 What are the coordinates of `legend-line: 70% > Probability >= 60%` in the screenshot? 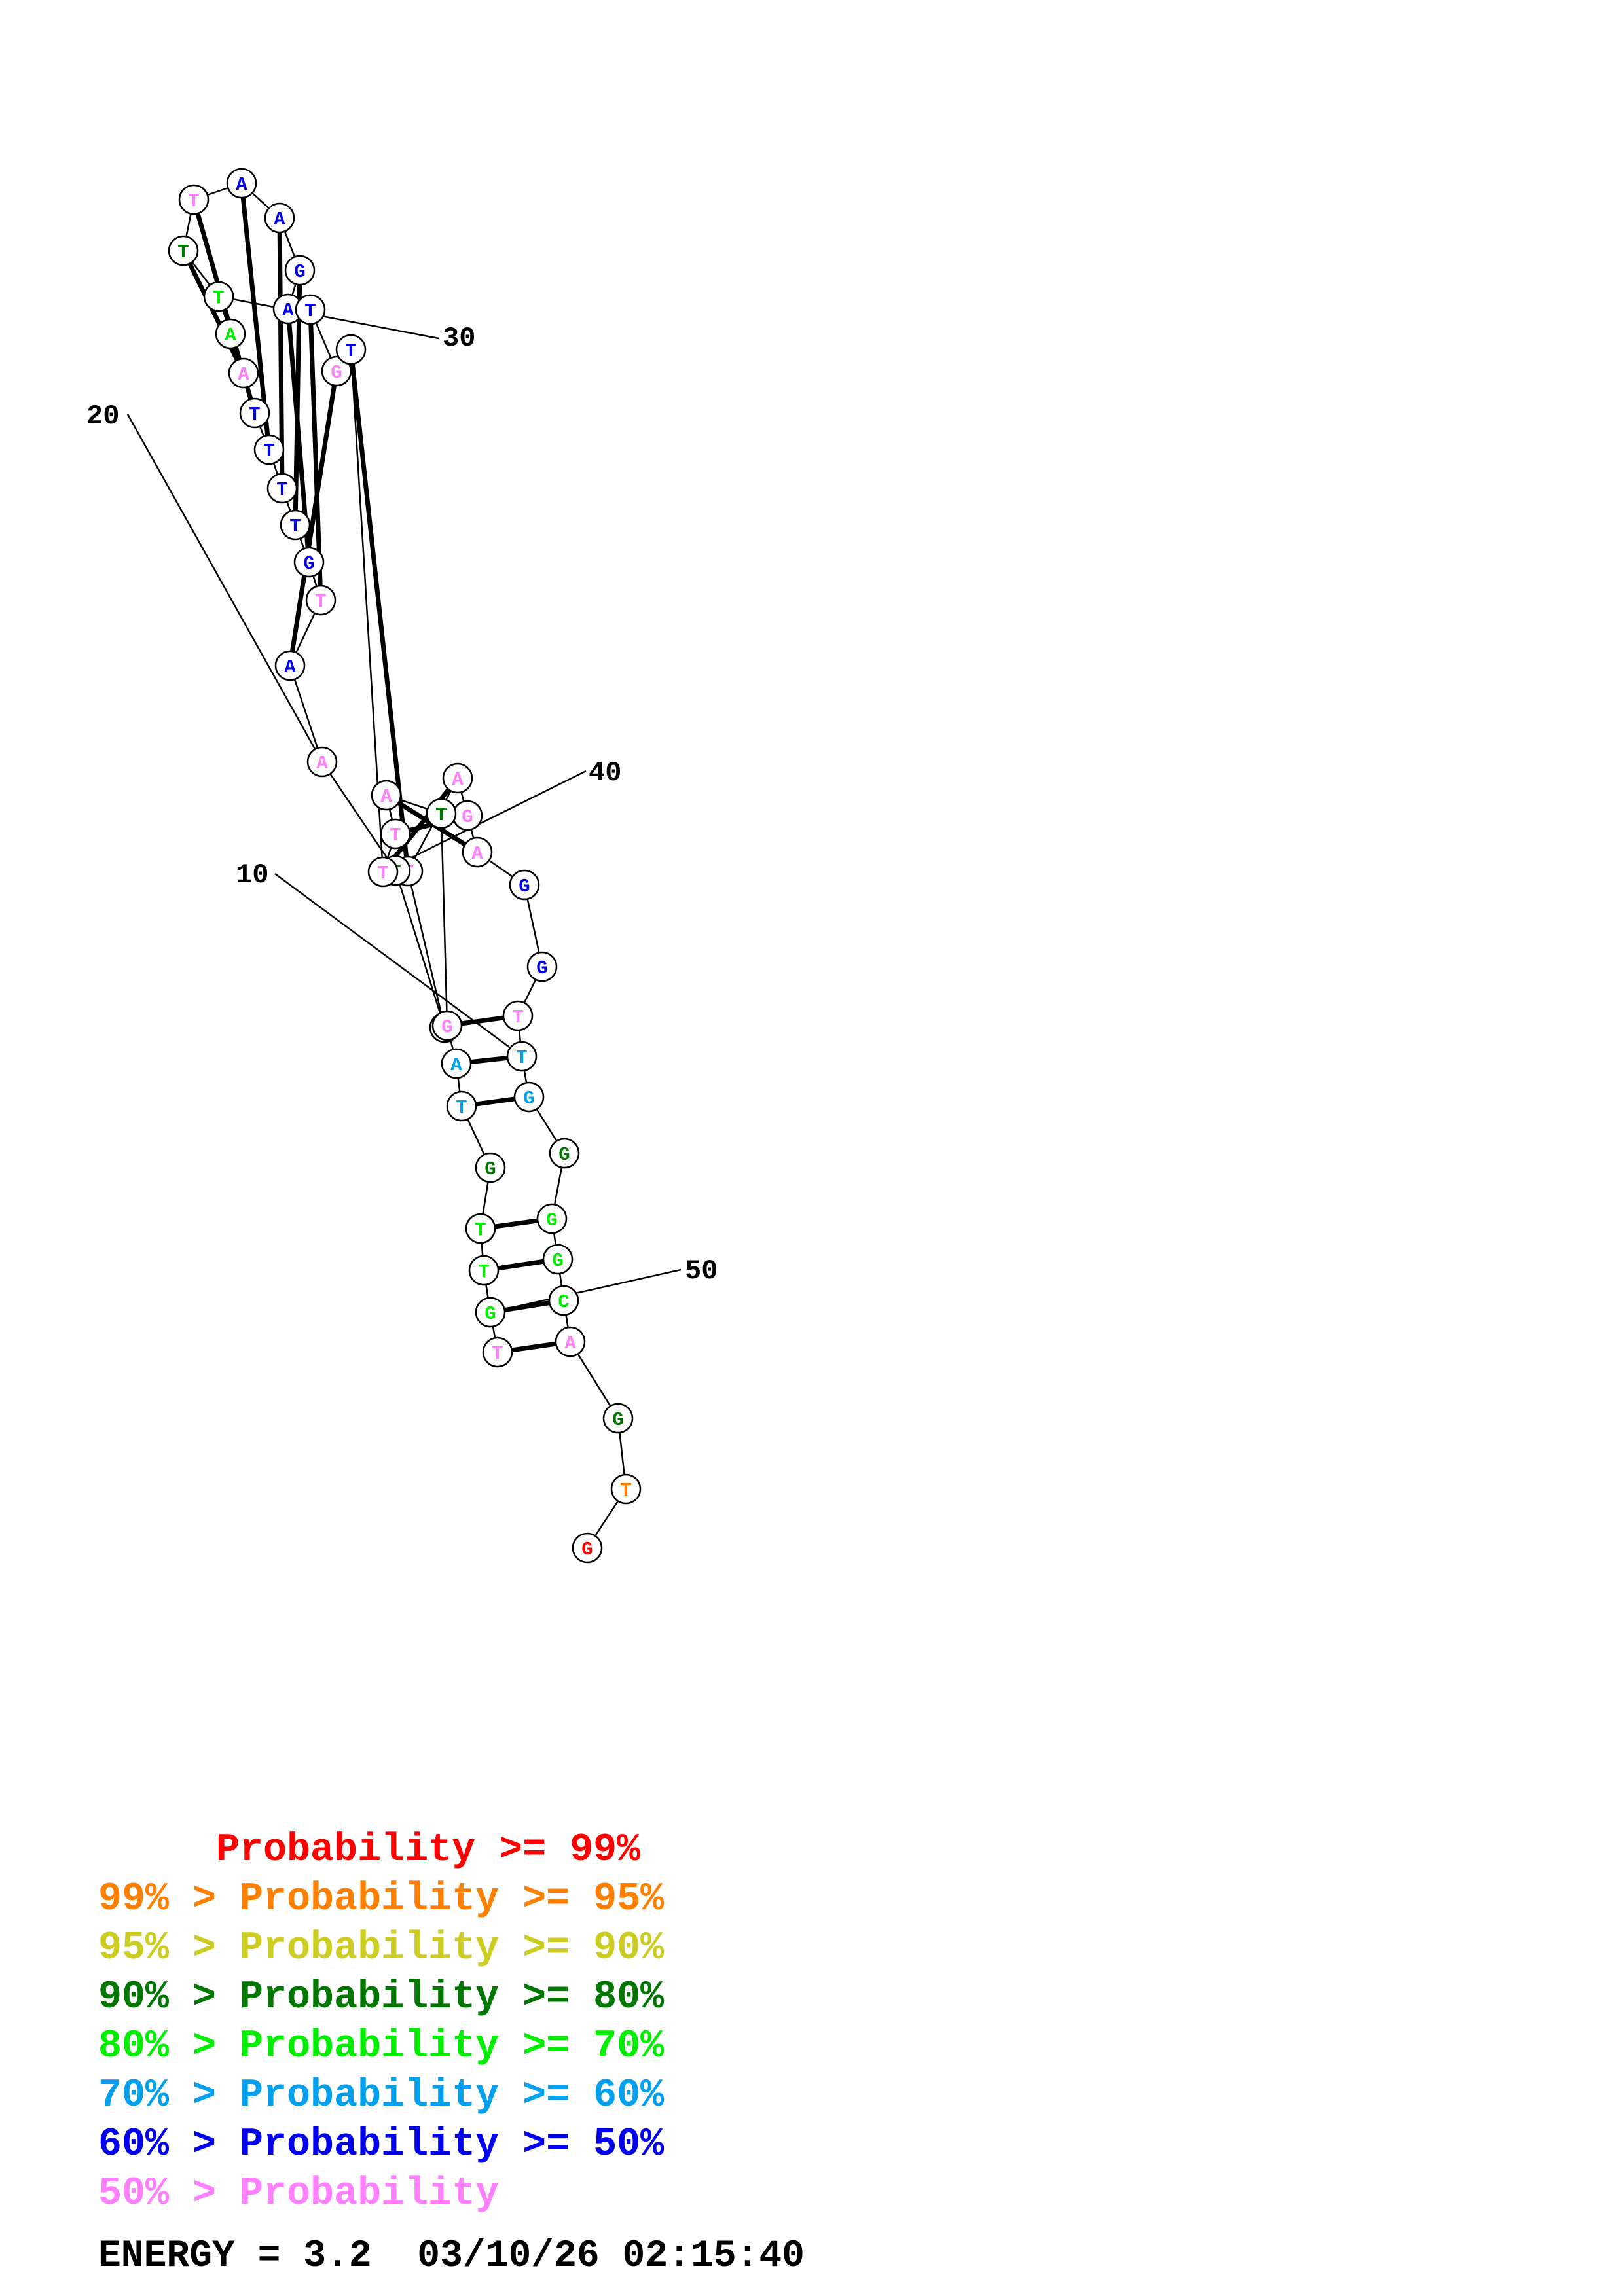 It's located at (381, 2095).